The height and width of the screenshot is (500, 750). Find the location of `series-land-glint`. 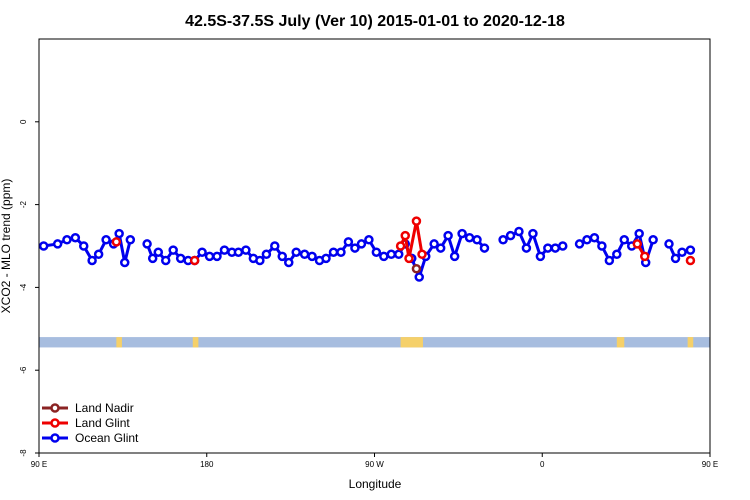

series-land-glint is located at coordinates (403, 241).